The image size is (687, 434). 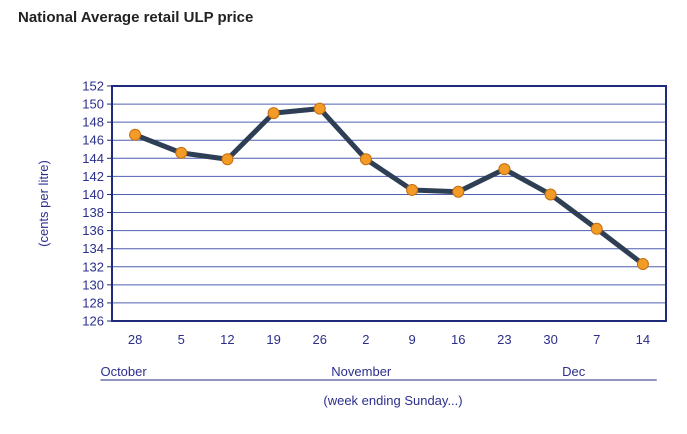 I want to click on month-label: October, so click(x=123, y=371).